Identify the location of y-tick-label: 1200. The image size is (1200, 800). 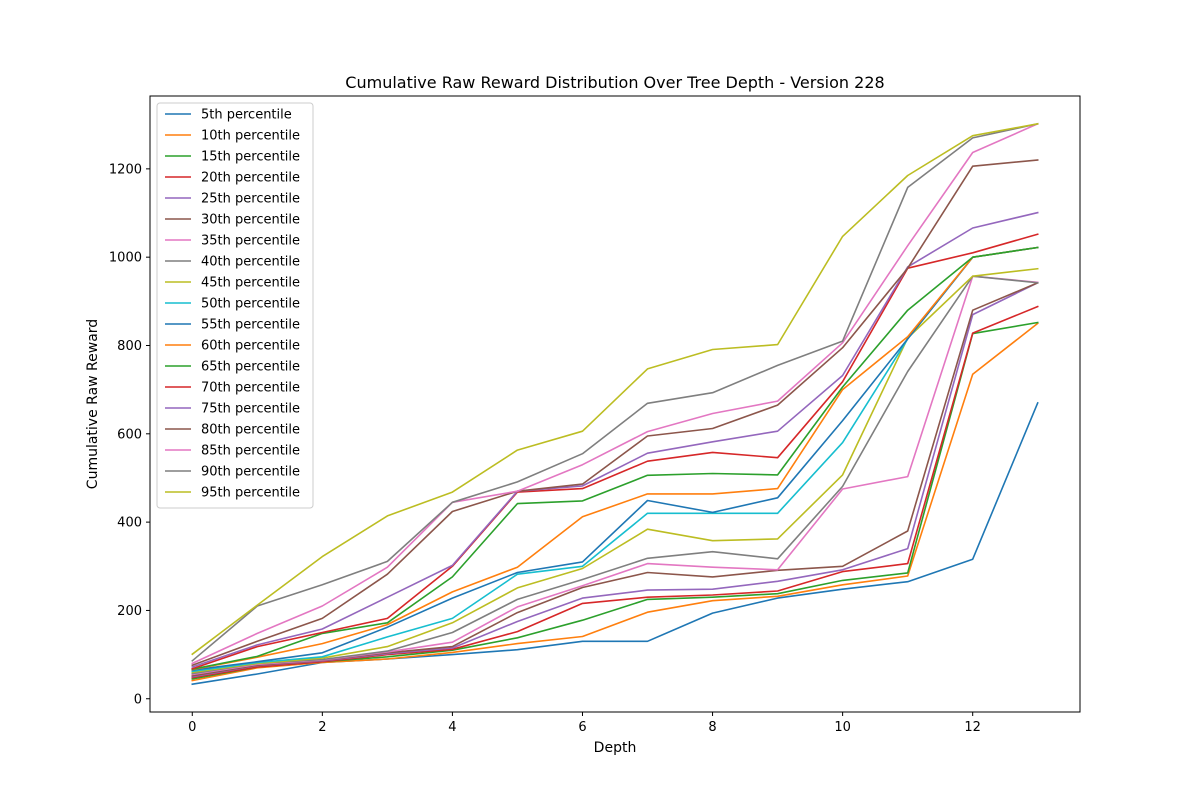
(125, 169).